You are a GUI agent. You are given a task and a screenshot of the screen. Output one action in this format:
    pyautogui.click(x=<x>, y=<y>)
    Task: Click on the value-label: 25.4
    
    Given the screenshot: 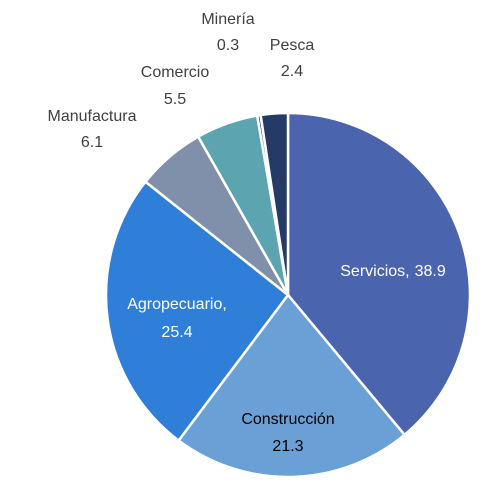 What is the action you would take?
    pyautogui.click(x=176, y=332)
    